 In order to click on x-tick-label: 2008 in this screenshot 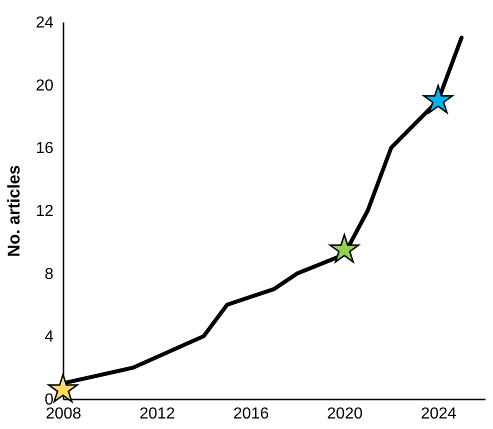, I will do `click(64, 414)`.